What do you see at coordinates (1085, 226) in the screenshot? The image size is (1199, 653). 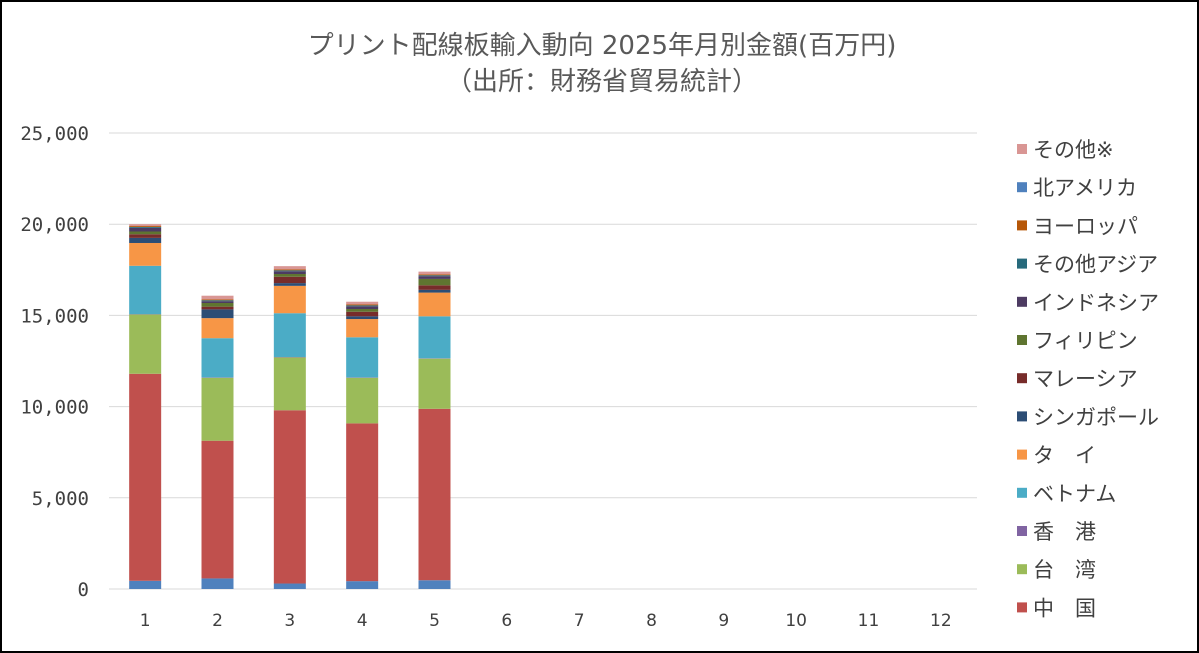 I see `legend-label: ヨーロッパ` at bounding box center [1085, 226].